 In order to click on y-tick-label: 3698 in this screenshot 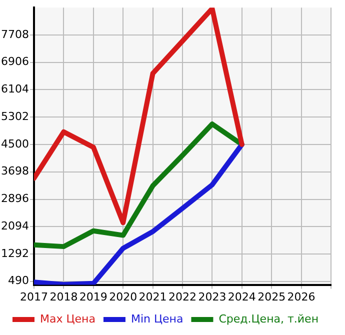, I will do `click(14, 171)`.